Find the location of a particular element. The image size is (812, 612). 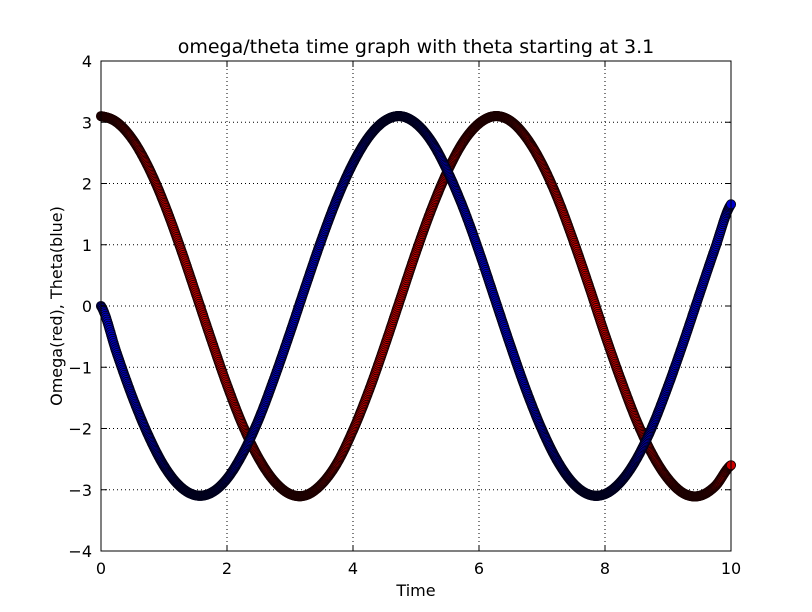

y-tick-label: −3 is located at coordinates (80, 490).